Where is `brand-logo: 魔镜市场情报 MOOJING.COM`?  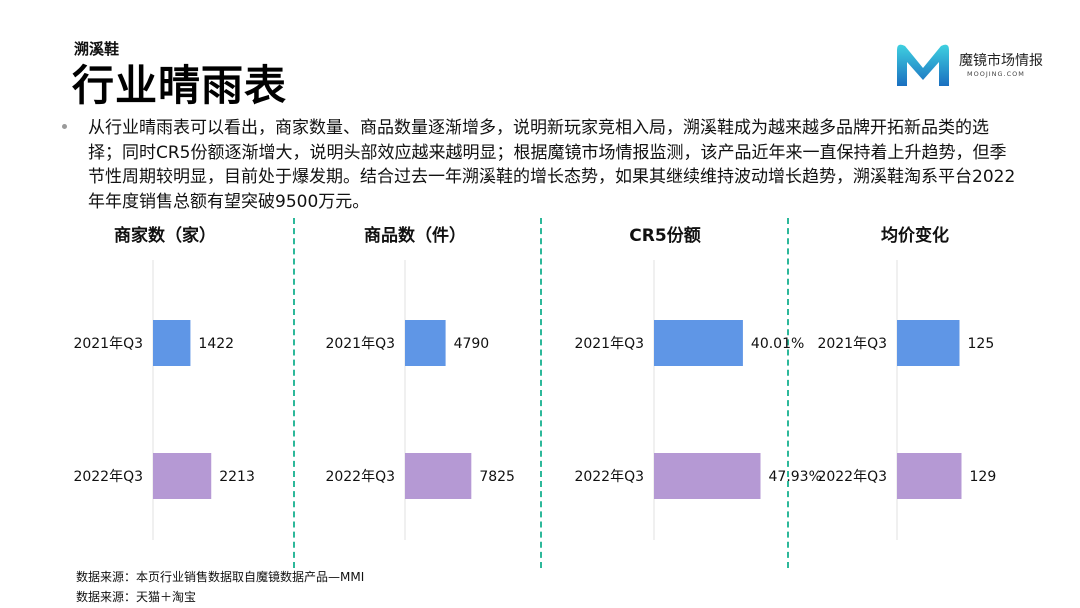 brand-logo: 魔镜市场情报 MOOJING.COM is located at coordinates (973, 65).